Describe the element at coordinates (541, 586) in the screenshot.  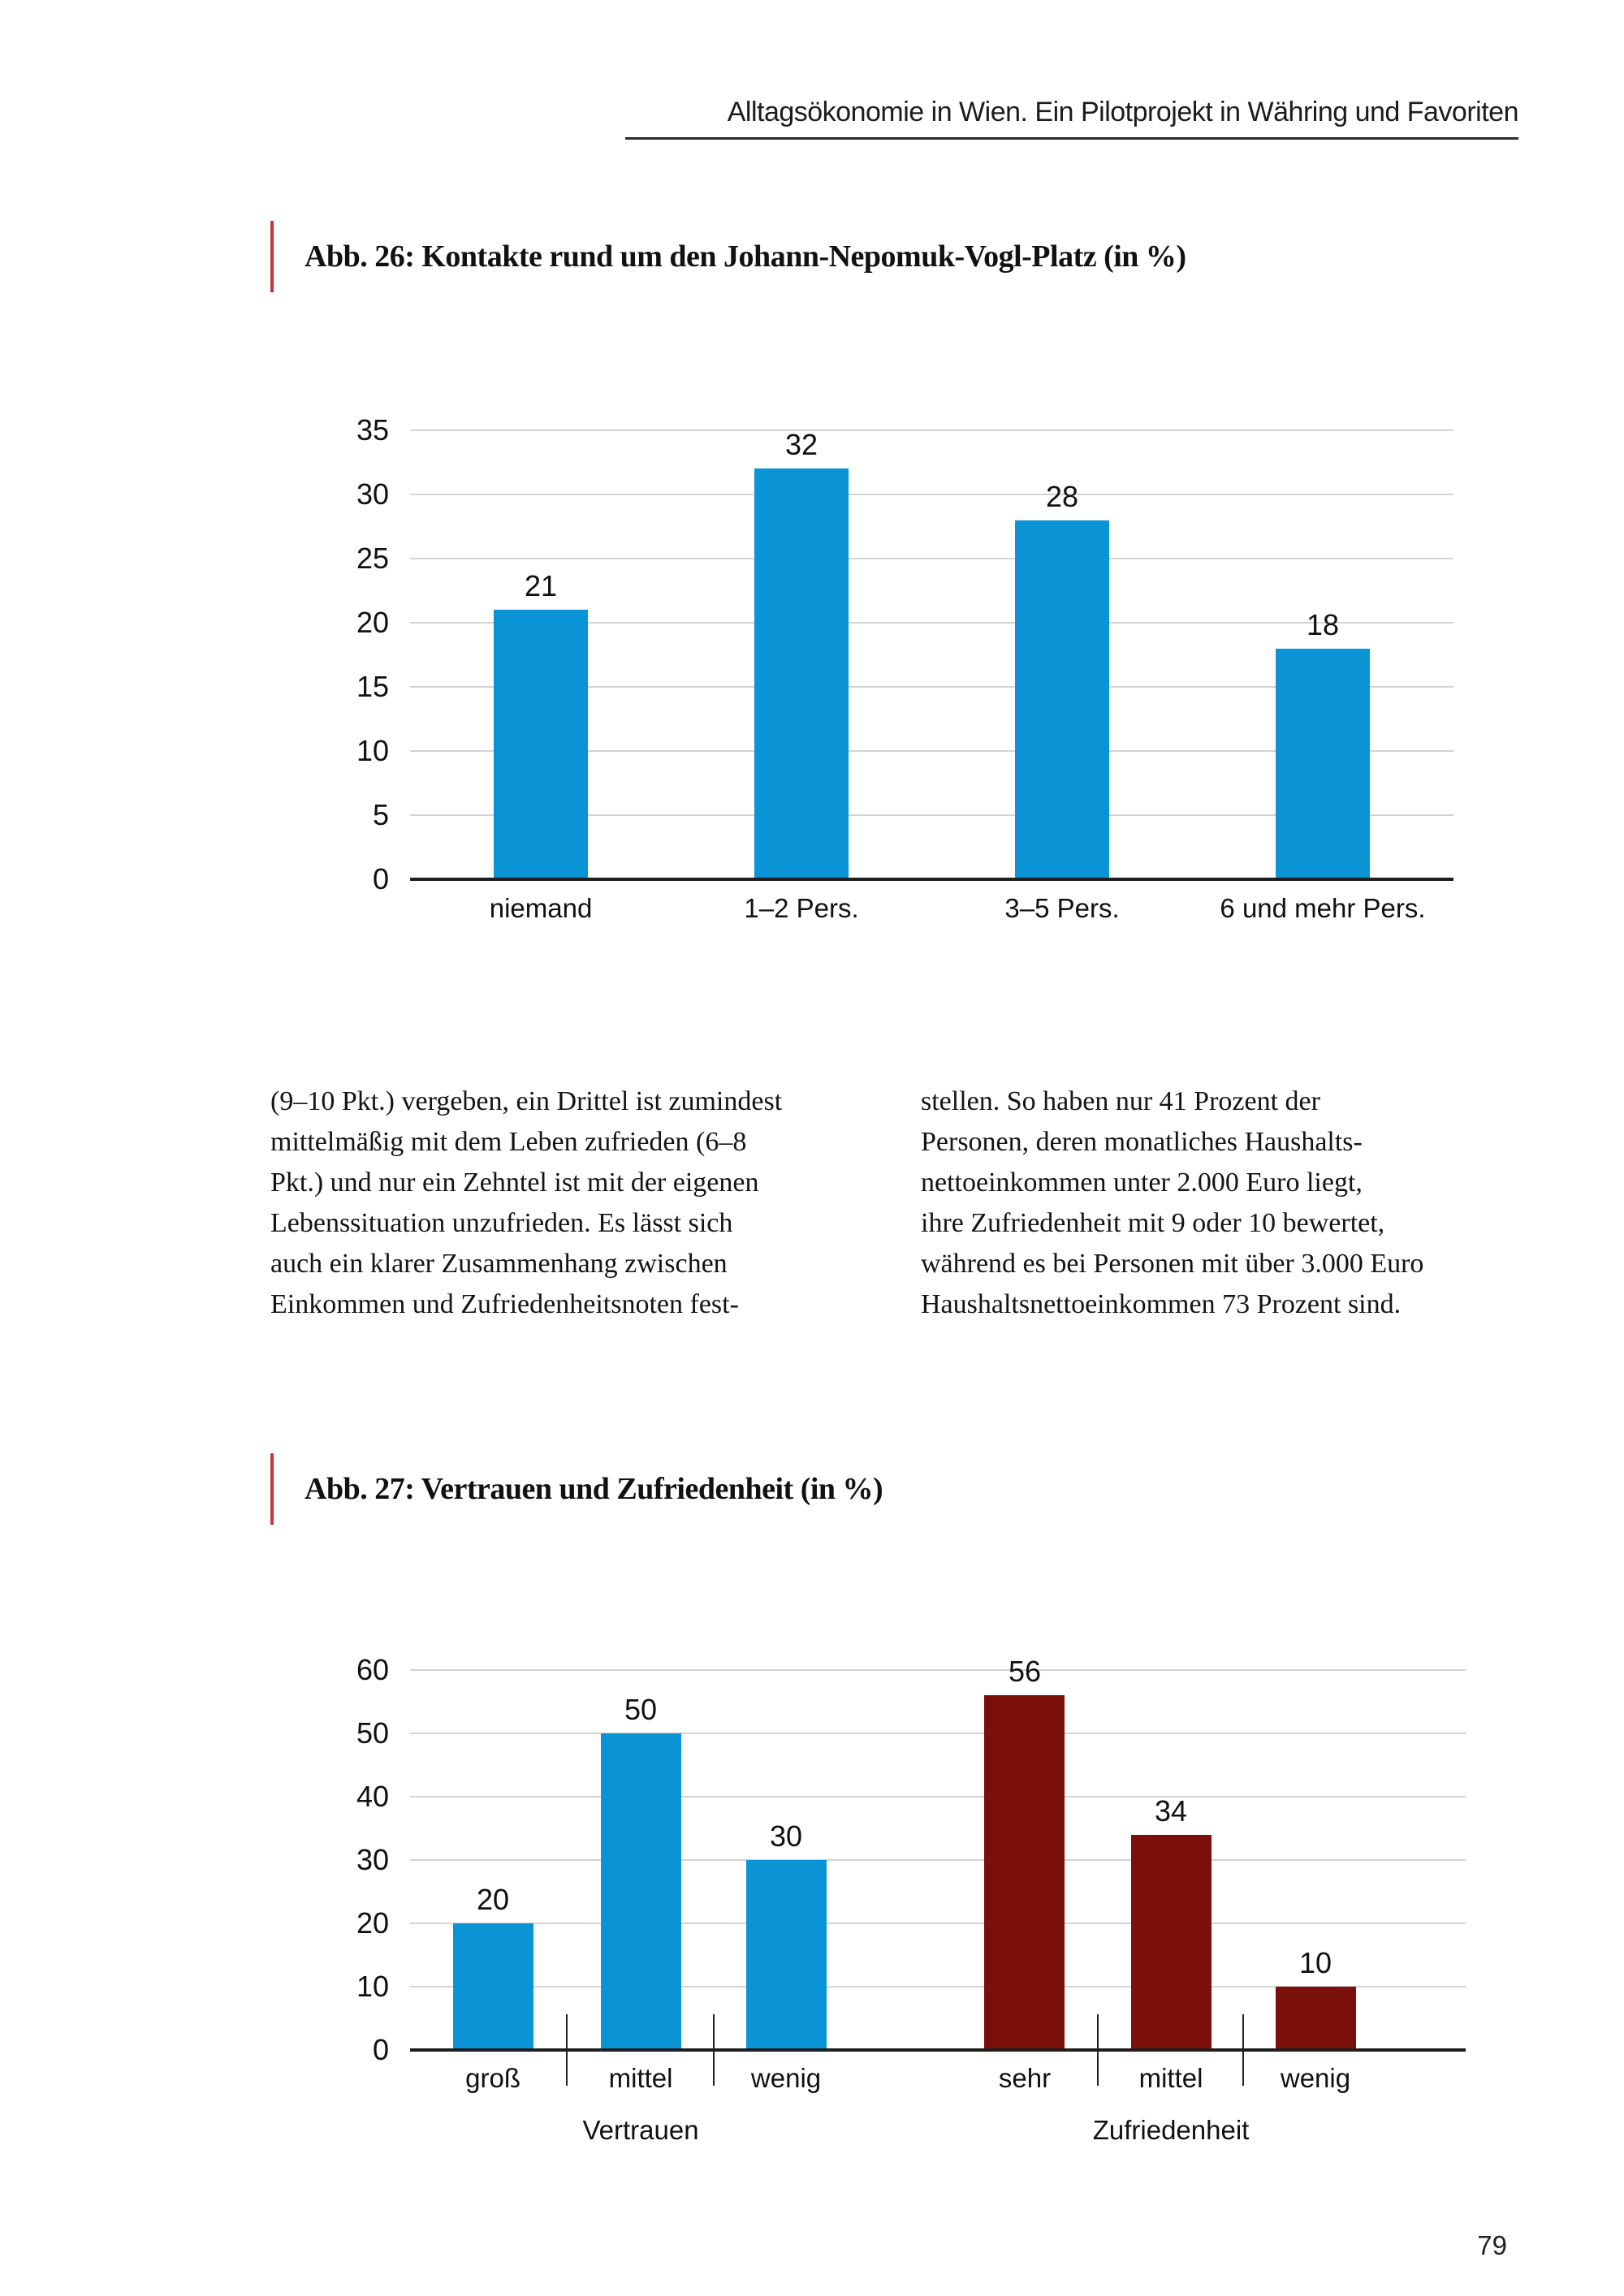
I see `bar-value-label: 21` at that location.